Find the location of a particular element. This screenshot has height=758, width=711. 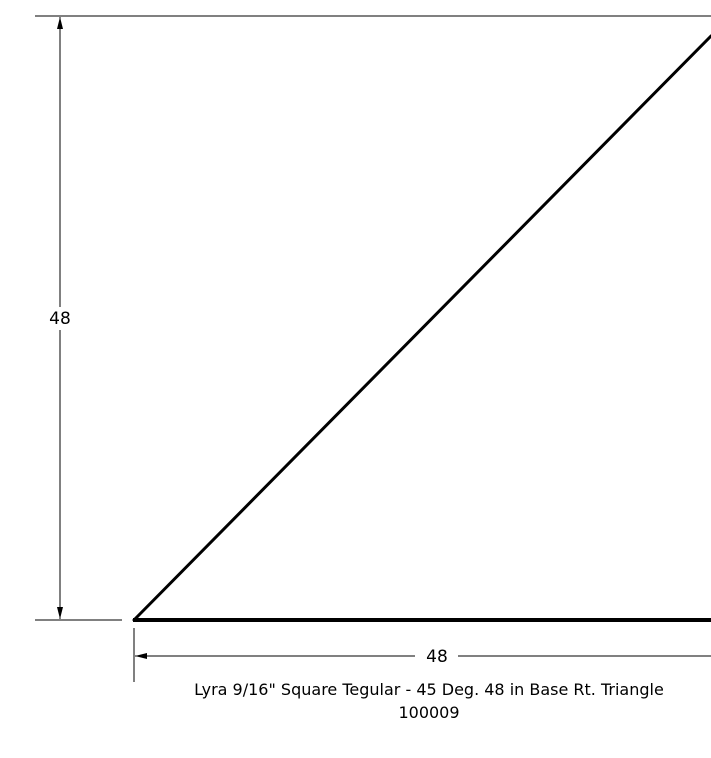

horizontal-dimension-label: 48 is located at coordinates (437, 657).